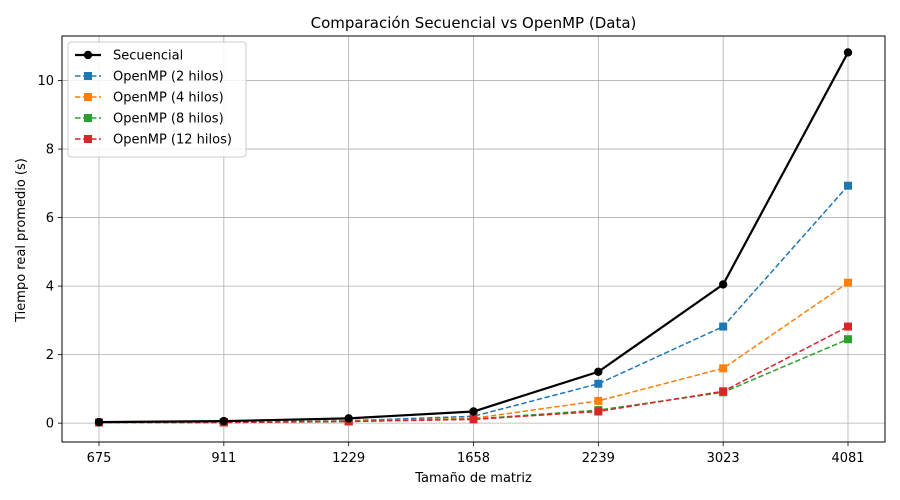 This screenshot has width=900, height=500. Describe the element at coordinates (172, 140) in the screenshot. I see `legend-label: OpenMP (12 hilos)` at that location.